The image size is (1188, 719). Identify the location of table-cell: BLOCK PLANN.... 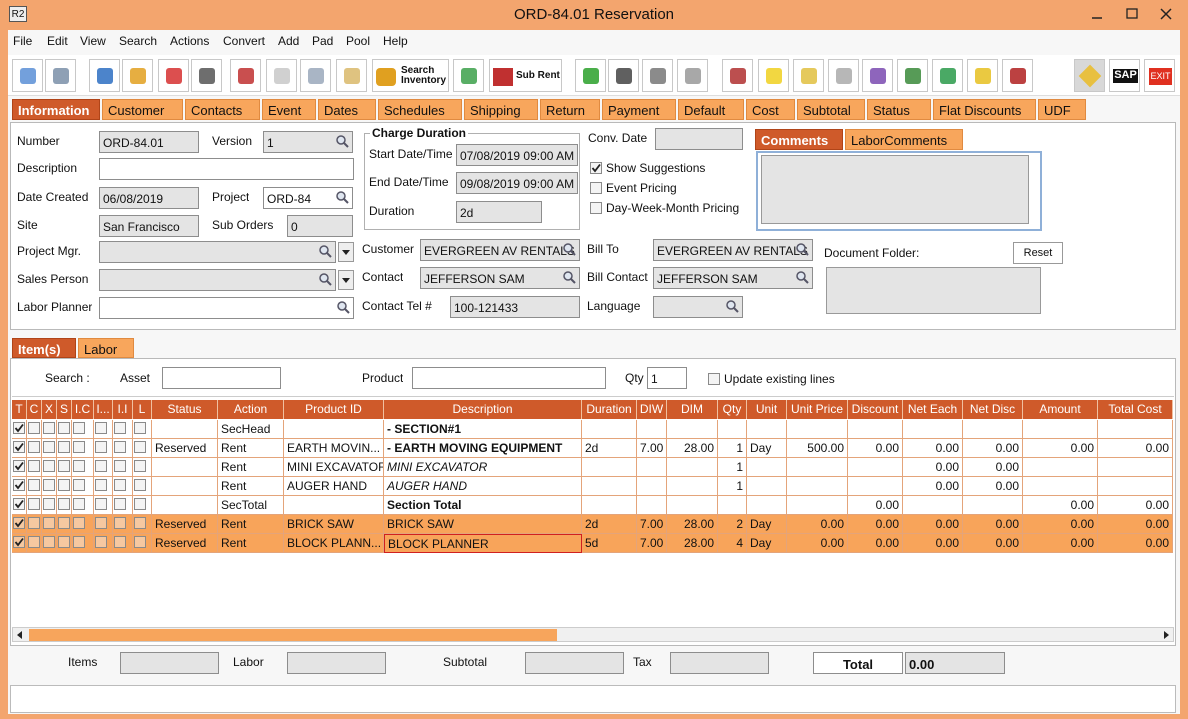
(334, 543).